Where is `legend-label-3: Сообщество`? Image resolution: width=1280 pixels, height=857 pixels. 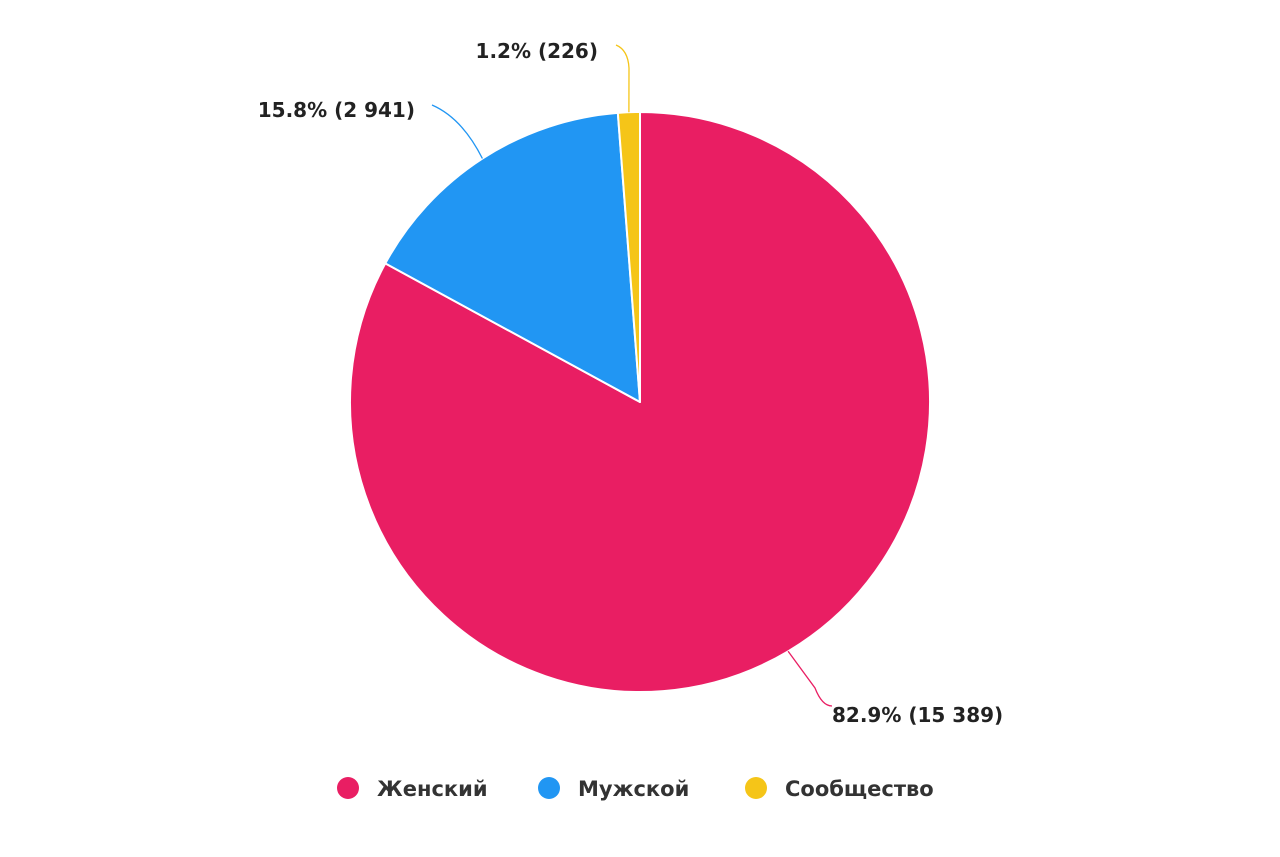 legend-label-3: Сообщество is located at coordinates (859, 789).